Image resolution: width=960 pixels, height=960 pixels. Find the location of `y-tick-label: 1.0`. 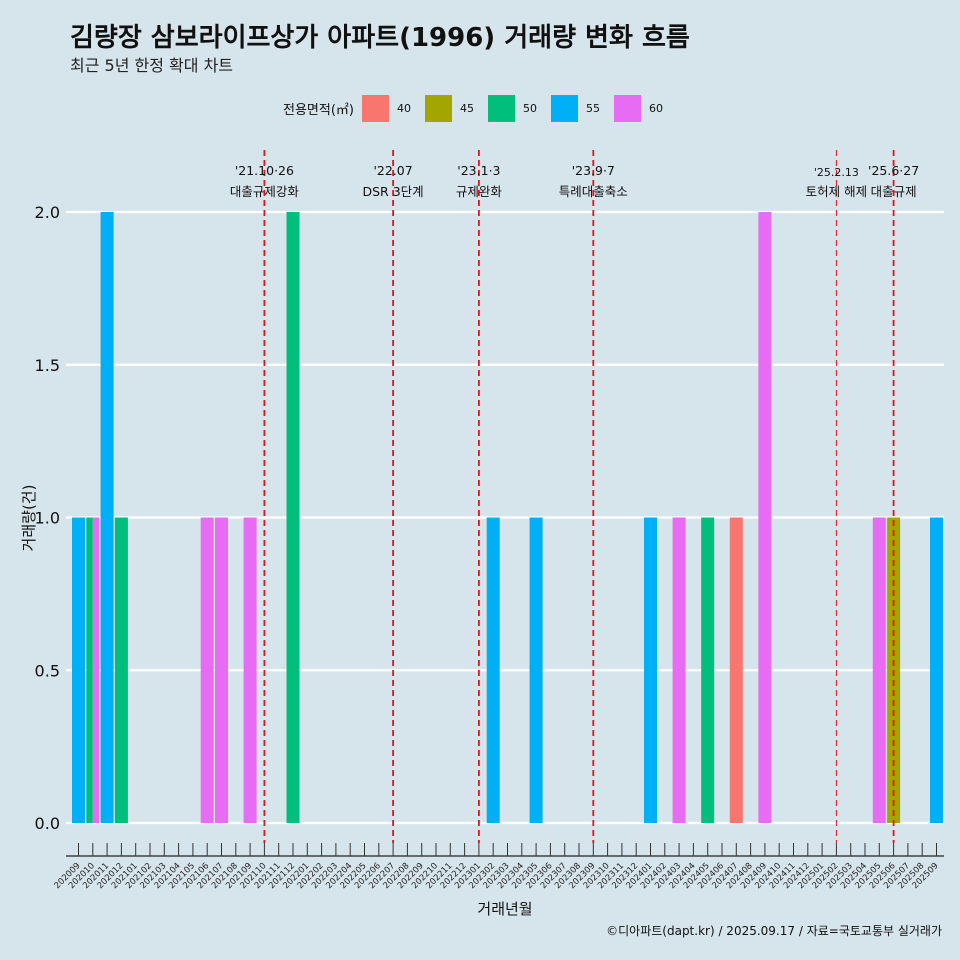

y-tick-label: 1.0 is located at coordinates (47, 518).